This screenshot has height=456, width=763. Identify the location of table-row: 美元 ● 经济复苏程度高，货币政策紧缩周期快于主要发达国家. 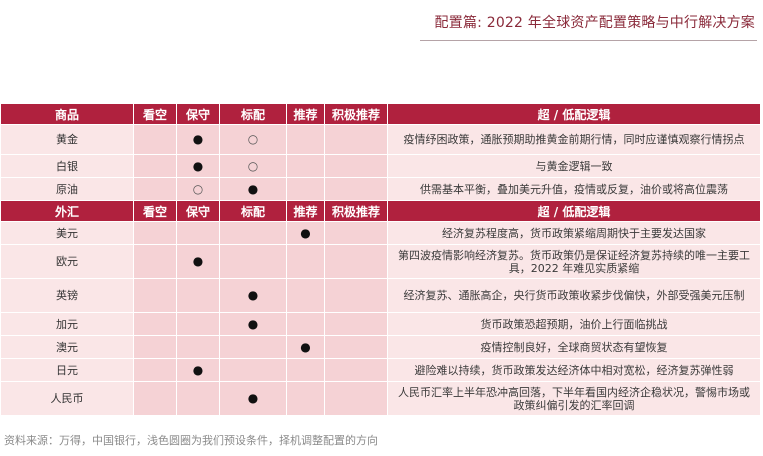
(380, 233).